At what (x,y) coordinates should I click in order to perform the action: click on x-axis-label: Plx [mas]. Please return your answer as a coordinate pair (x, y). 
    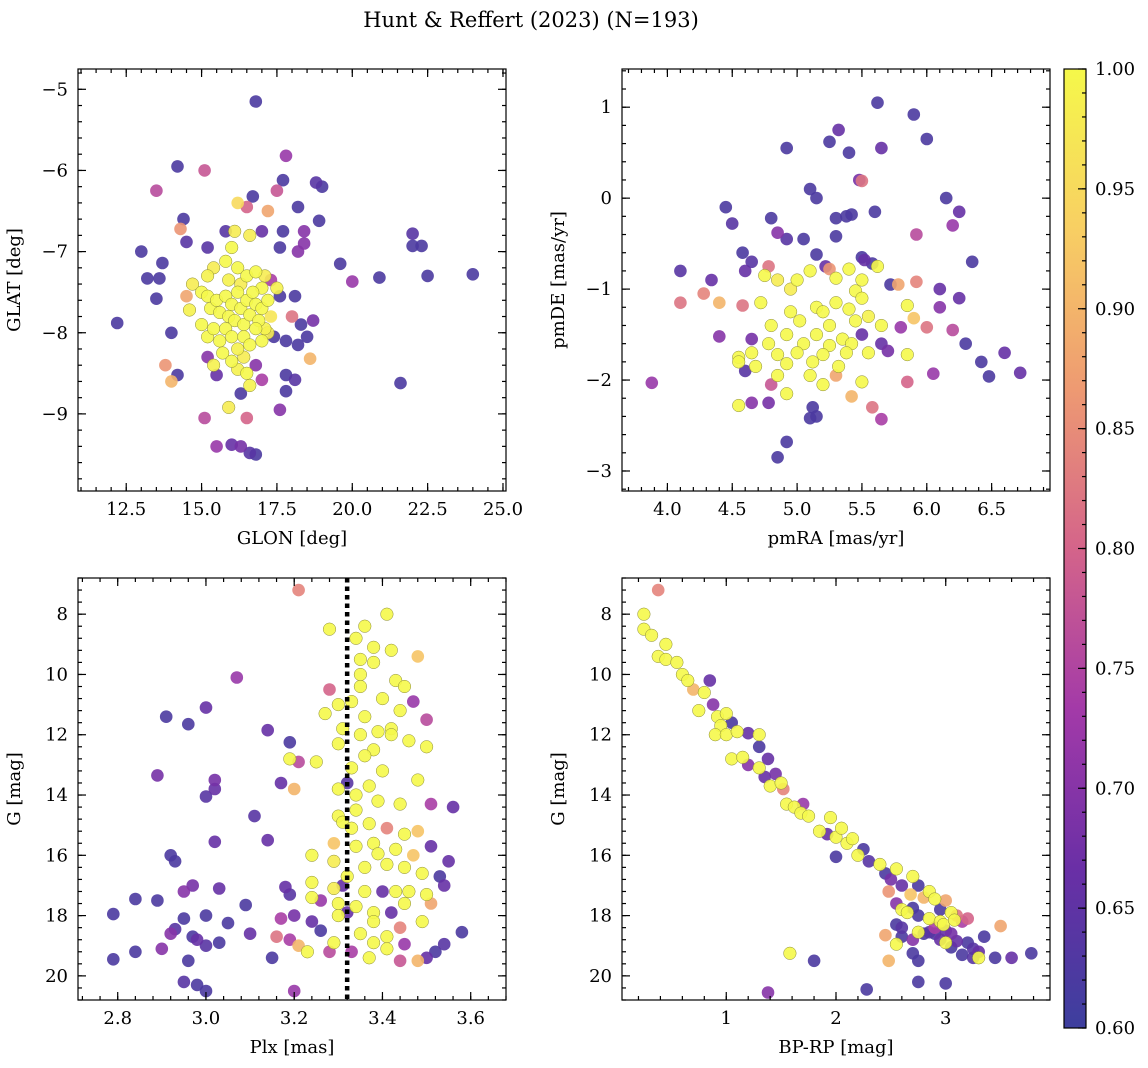
    Looking at the image, I should click on (292, 1047).